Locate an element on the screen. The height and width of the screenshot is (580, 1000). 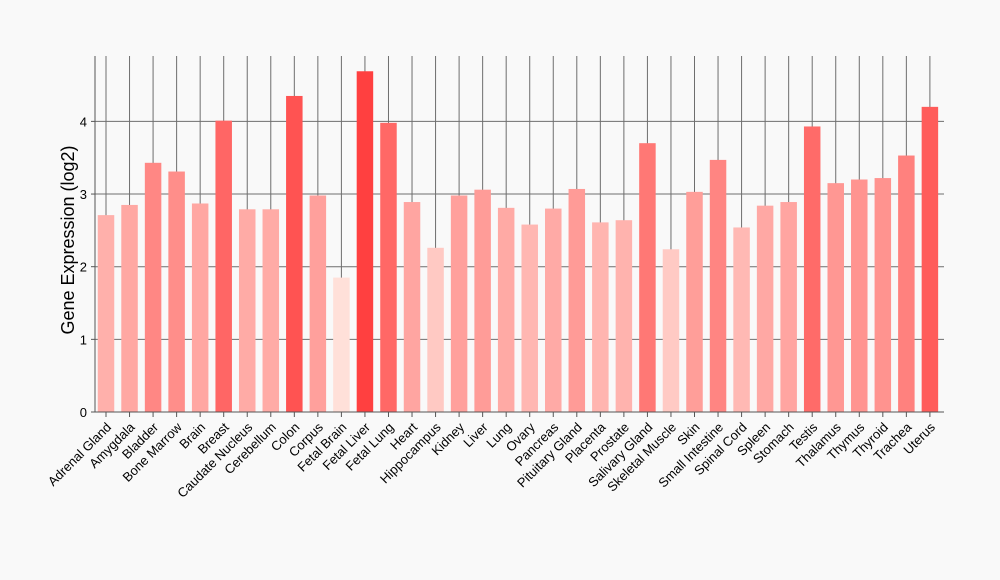
y-tick-label: 0 is located at coordinates (83, 412).